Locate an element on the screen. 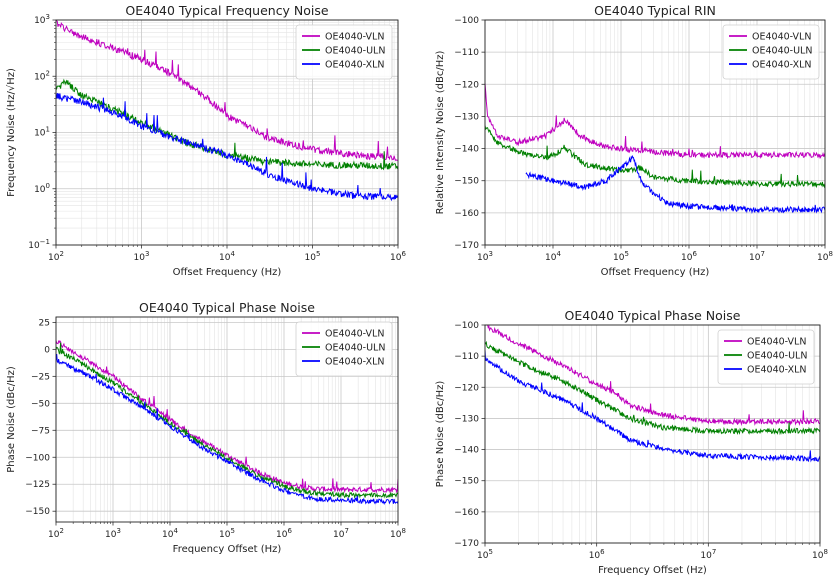  y-tick-label: 10² is located at coordinates (42, 75).